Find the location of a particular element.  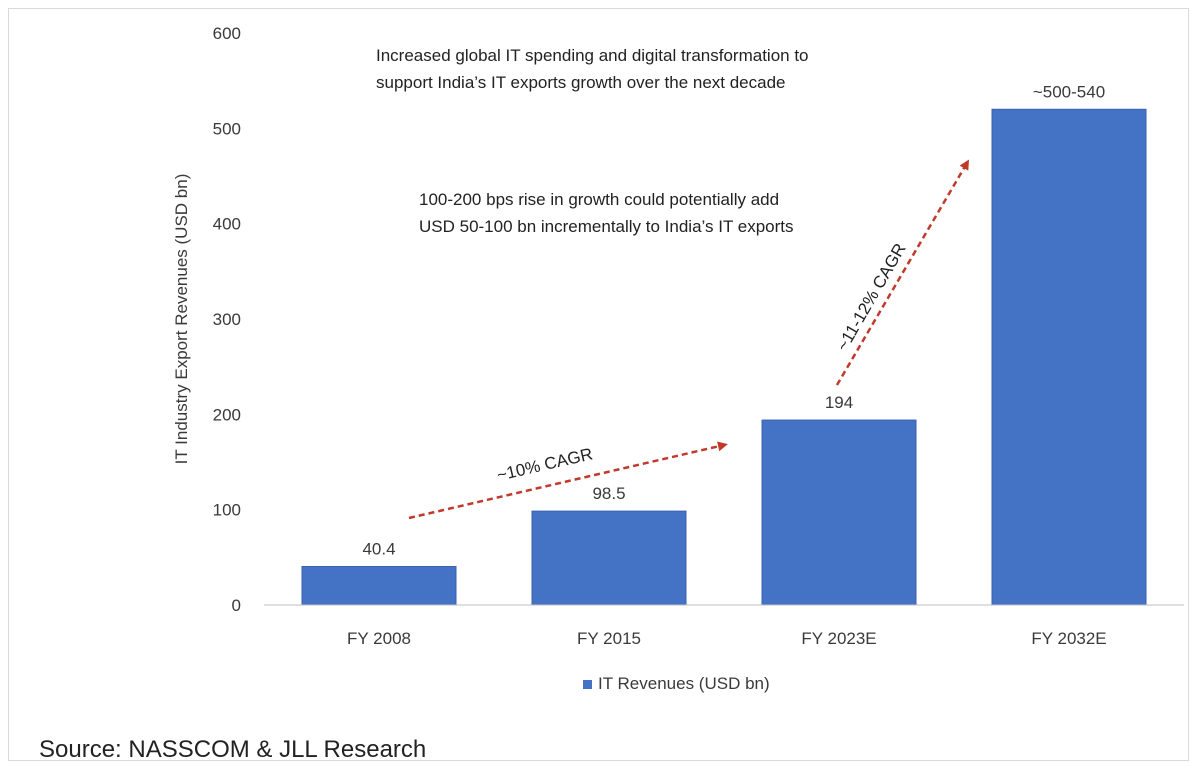

y-tick-label: 100 is located at coordinates (227, 510).